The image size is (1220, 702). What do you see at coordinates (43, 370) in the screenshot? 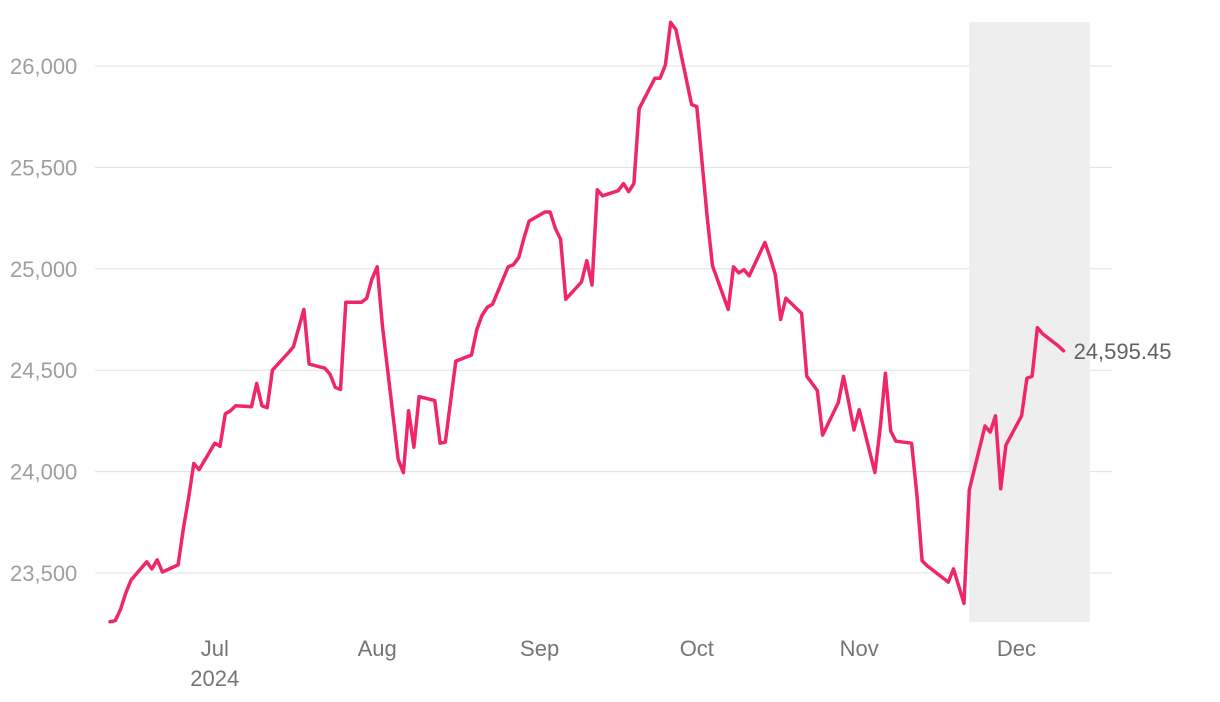
I see `y-tick-label: 24,500` at bounding box center [43, 370].